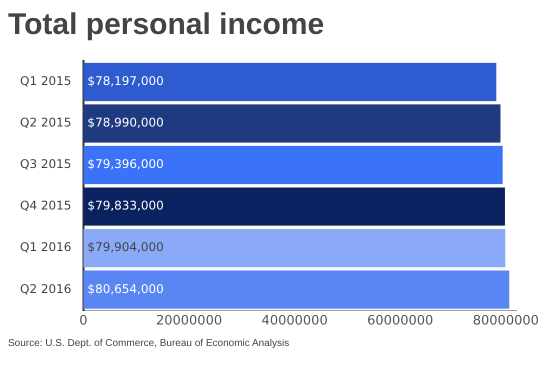 The image size is (550, 367). I want to click on source-note: Source: U.S. Dept. of Commerce, Bureau of Economic Analysis, so click(149, 343).